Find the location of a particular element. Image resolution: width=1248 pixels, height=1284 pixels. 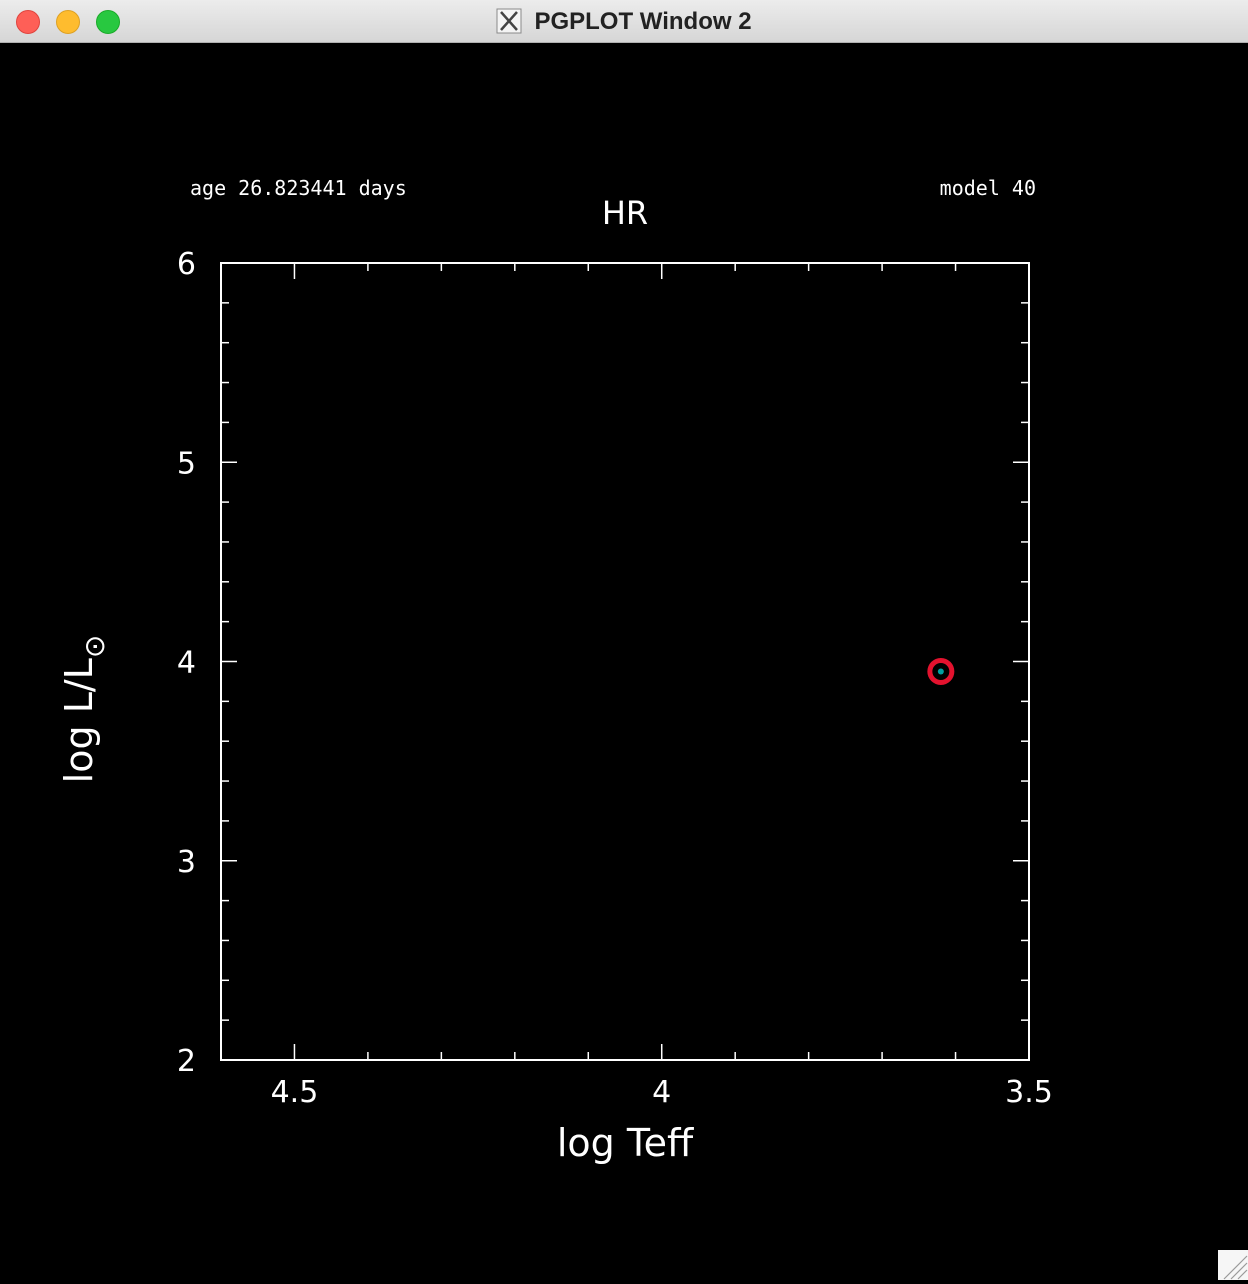

resize-grip is located at coordinates (1233, 1265).